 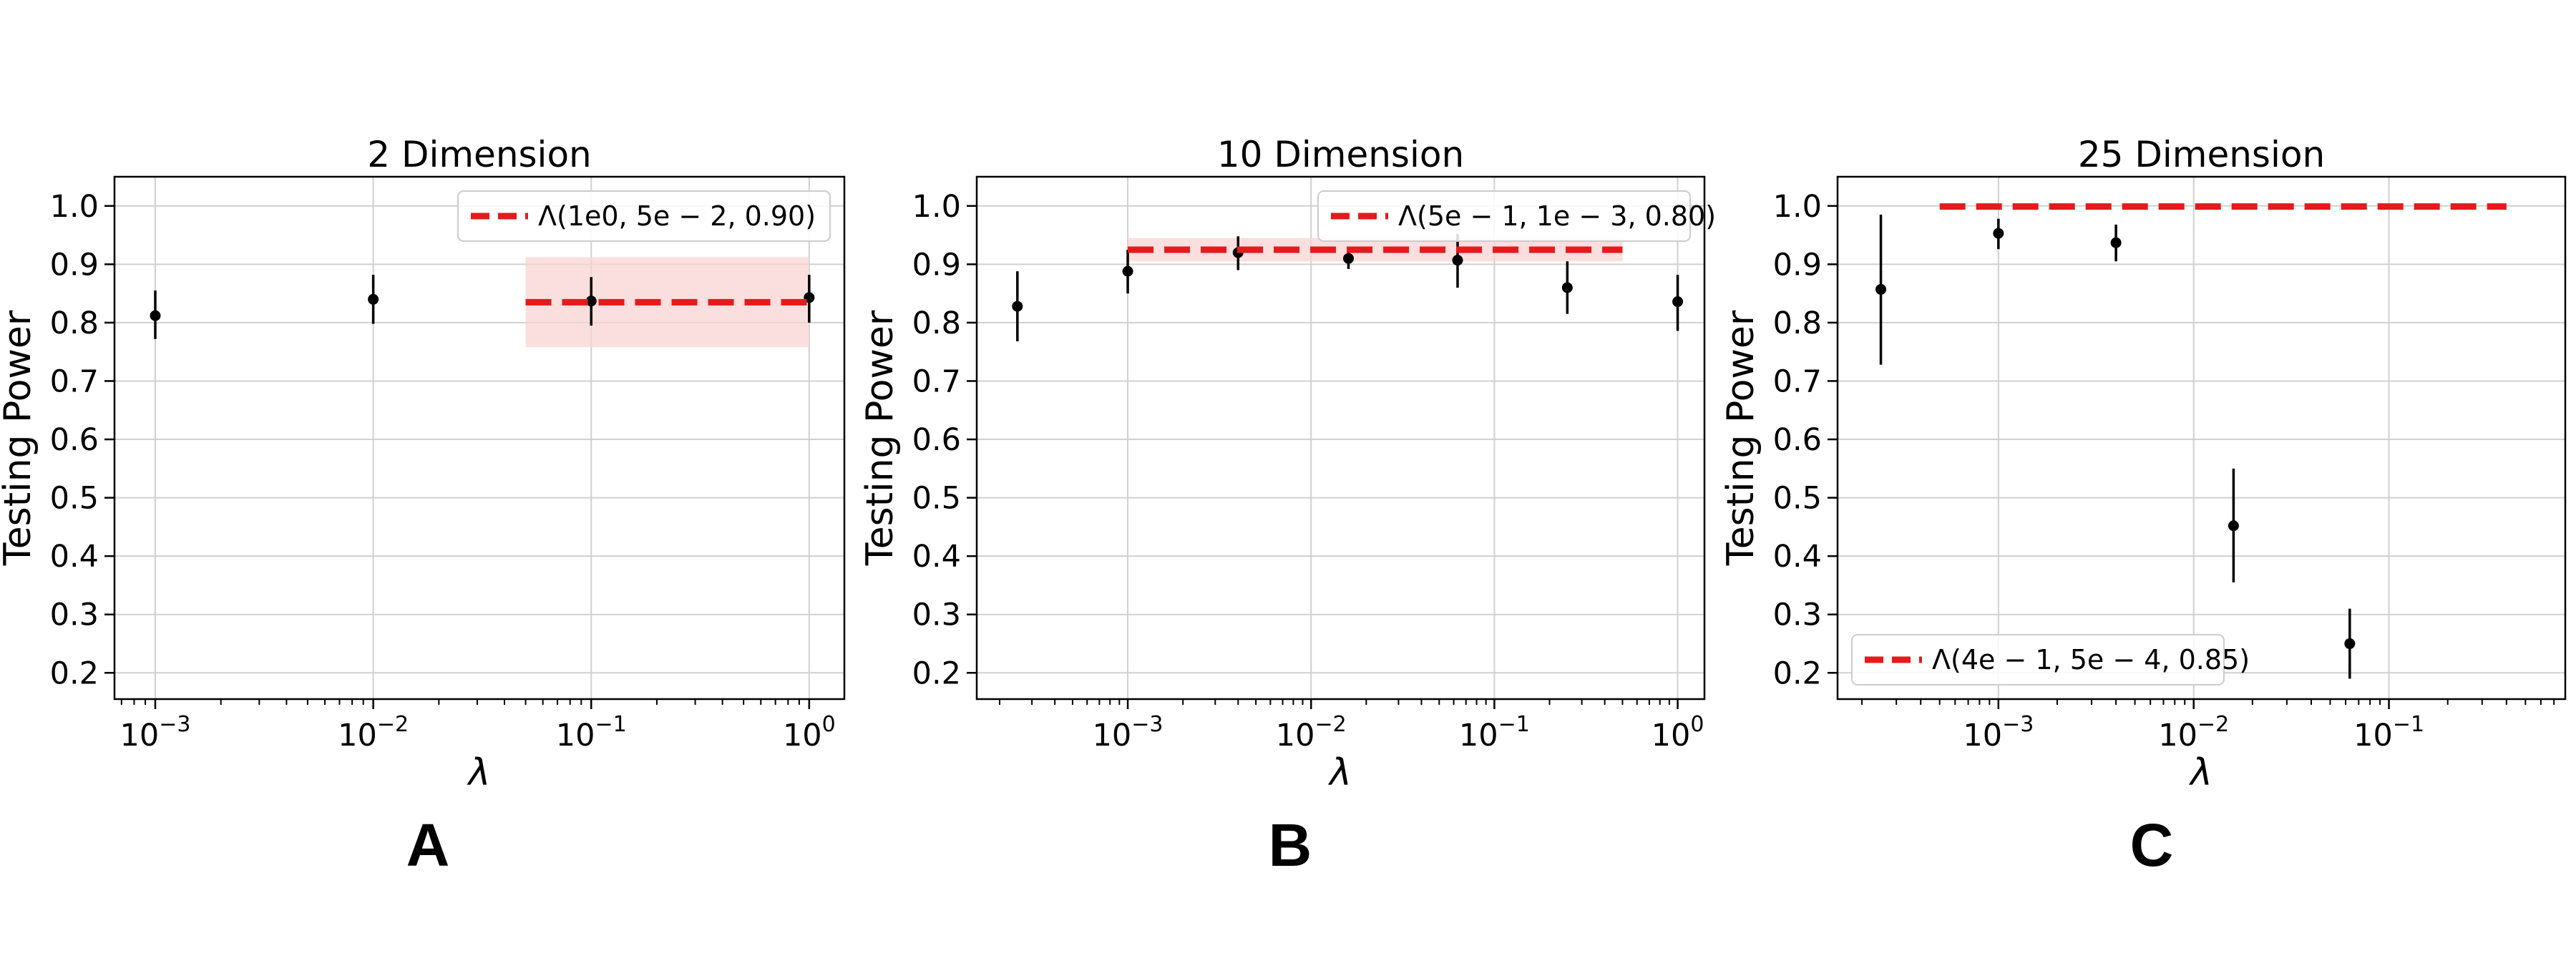 I want to click on legend: Λ(1e0, 5e − 2, 0.90), so click(x=644, y=216).